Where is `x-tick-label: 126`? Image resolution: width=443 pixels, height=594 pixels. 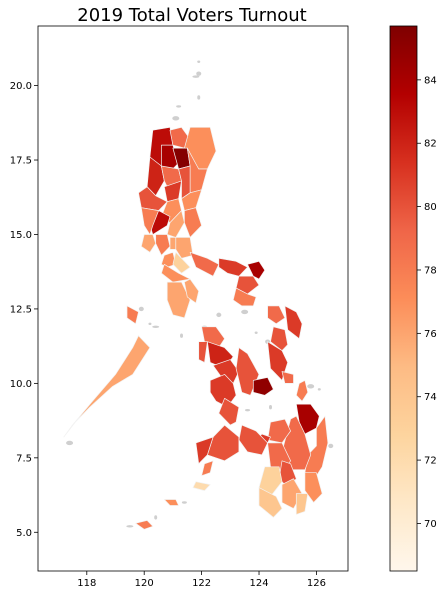 x-tick-label: 126 is located at coordinates (316, 583).